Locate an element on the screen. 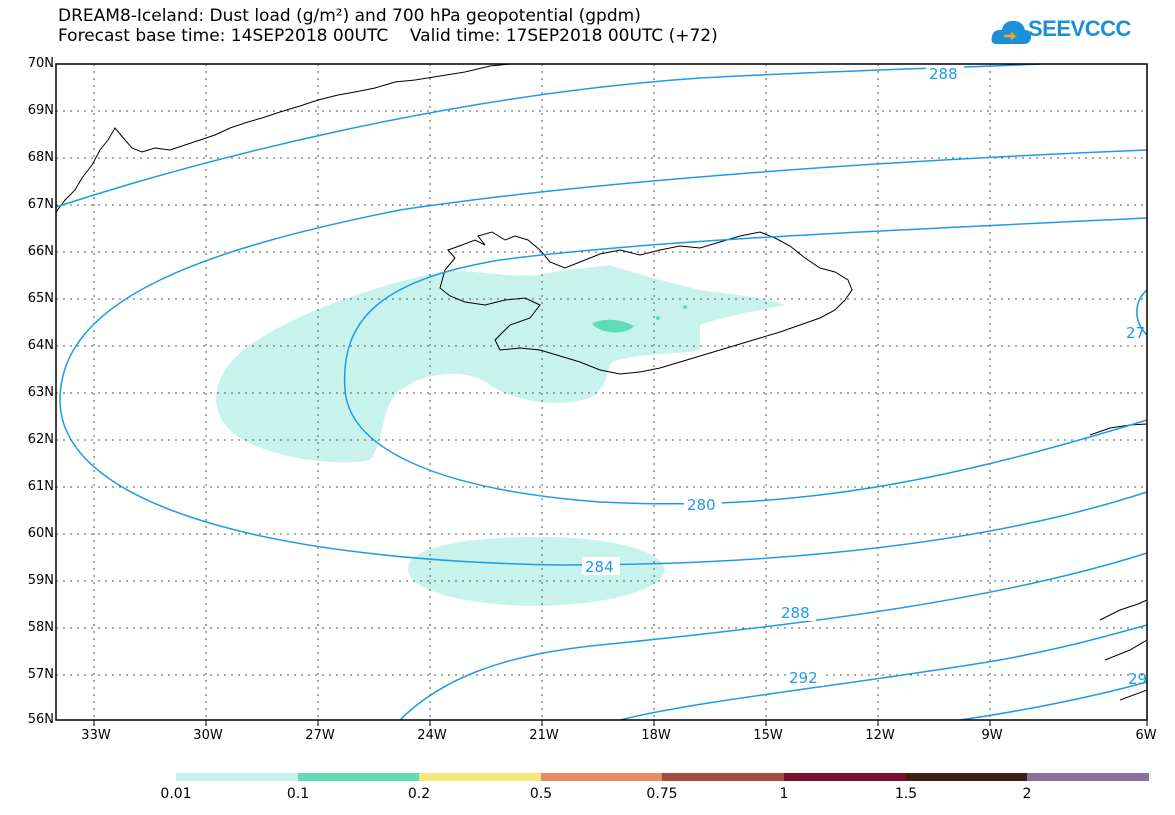  faroe-scotland-coast is located at coordinates (1118, 429).